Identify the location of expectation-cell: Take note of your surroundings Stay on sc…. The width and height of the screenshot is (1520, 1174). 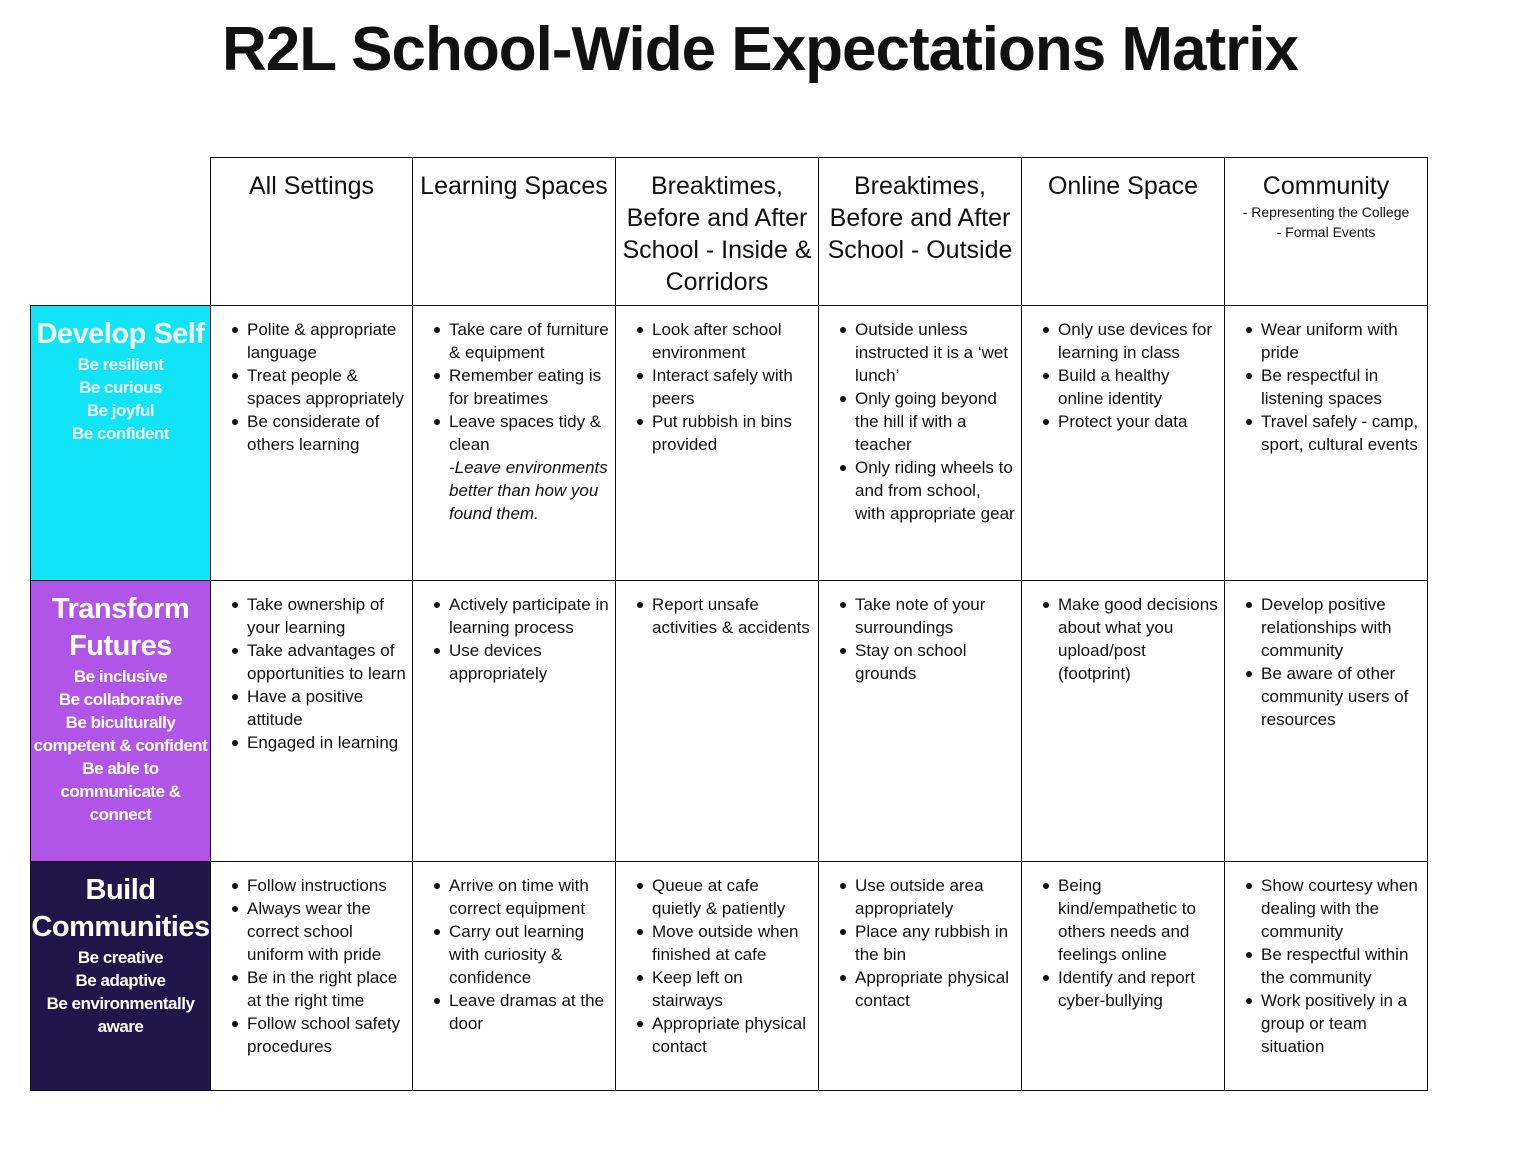
(920, 721).